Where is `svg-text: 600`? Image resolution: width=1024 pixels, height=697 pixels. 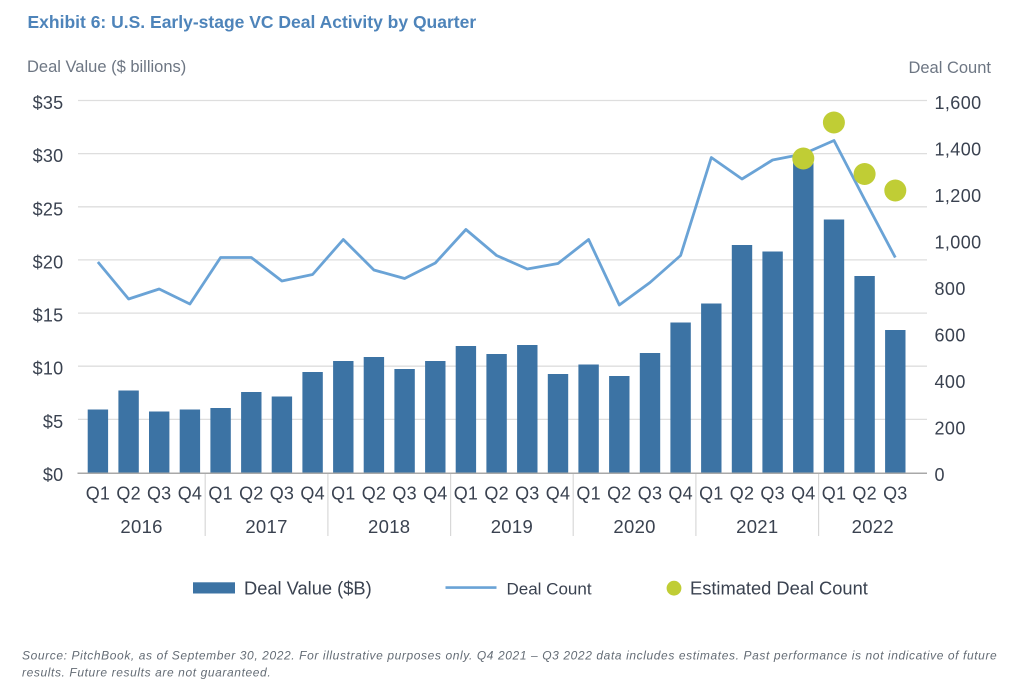
svg-text: 600 is located at coordinates (950, 335).